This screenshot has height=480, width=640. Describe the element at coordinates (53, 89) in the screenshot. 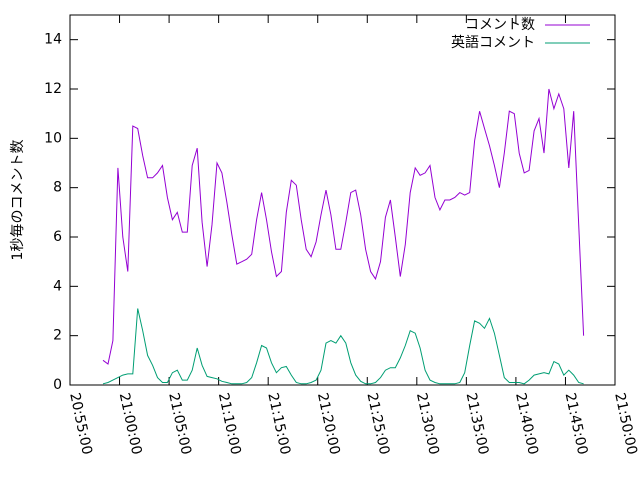

I see `y-tick-label: 12` at that location.